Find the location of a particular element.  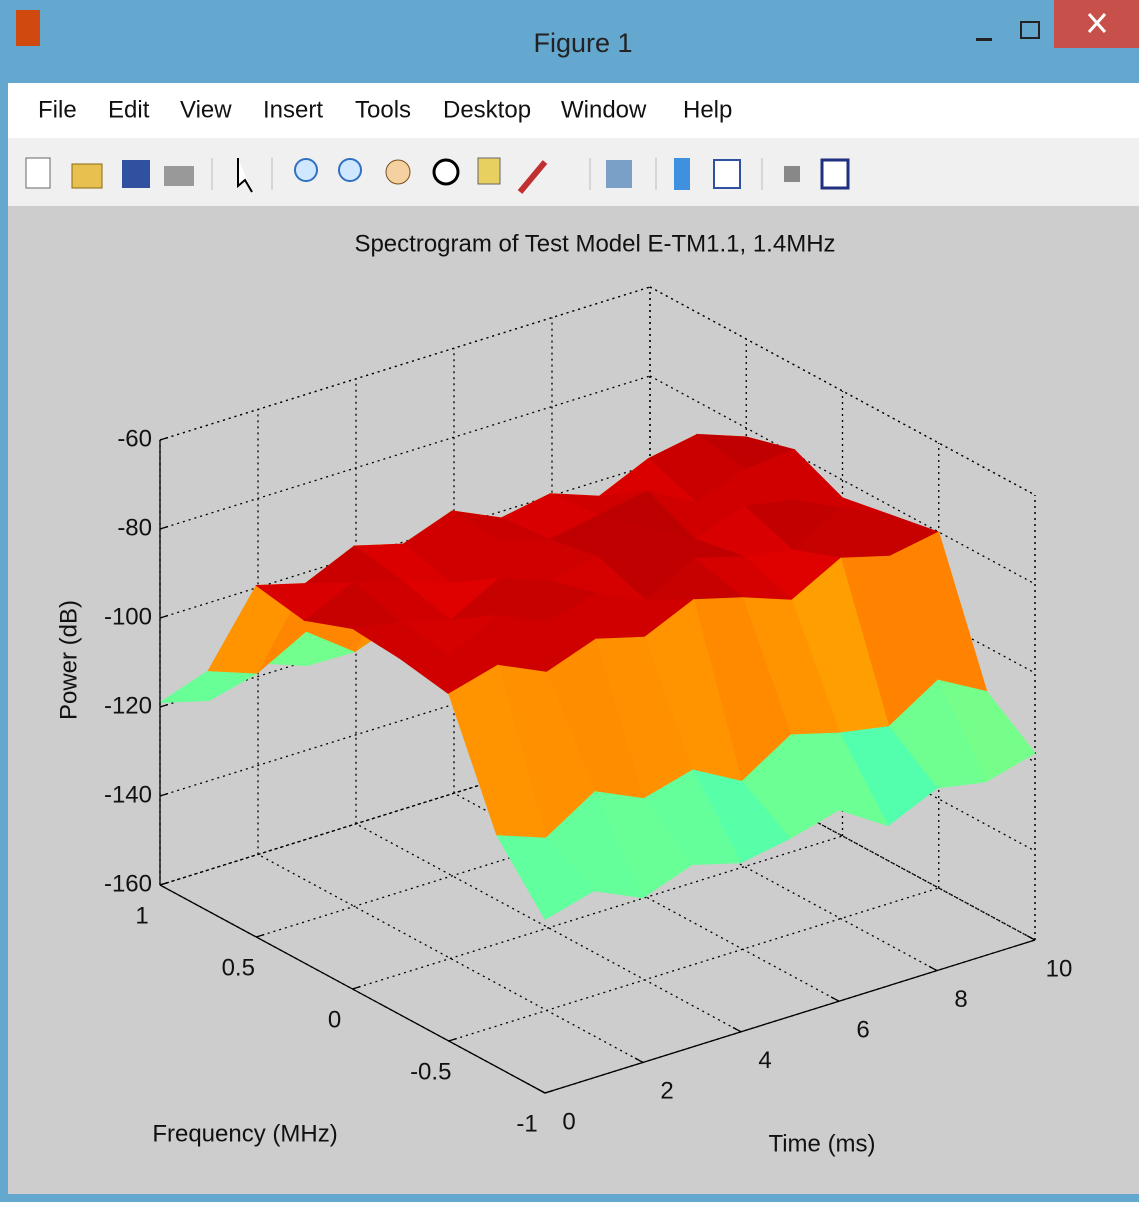

pointer-icon is located at coordinates (245, 175).